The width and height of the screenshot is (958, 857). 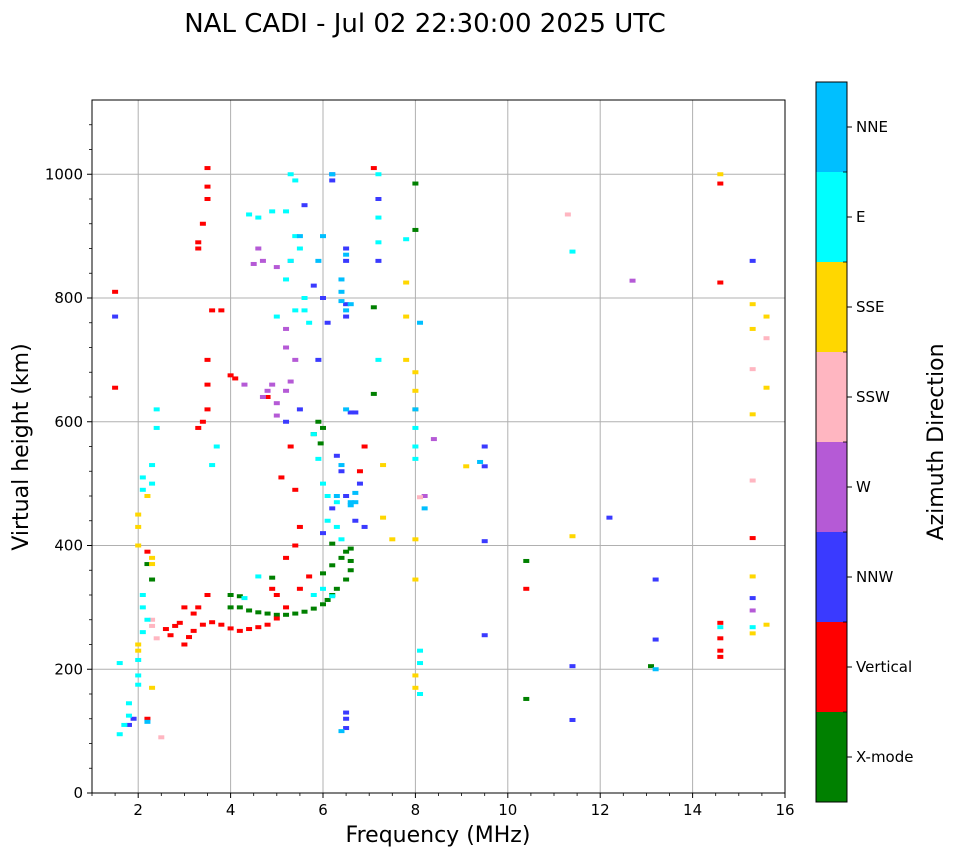 What do you see at coordinates (68, 422) in the screenshot?
I see `y-tick-label: 600` at bounding box center [68, 422].